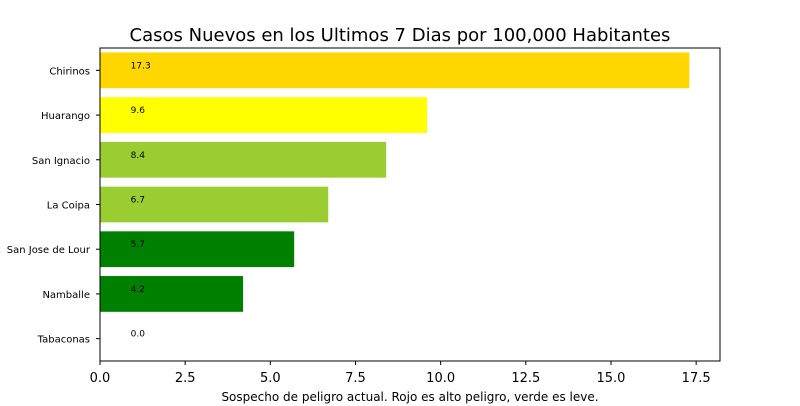  Describe the element at coordinates (100, 378) in the screenshot. I see `x-tick-label: 0.0` at that location.